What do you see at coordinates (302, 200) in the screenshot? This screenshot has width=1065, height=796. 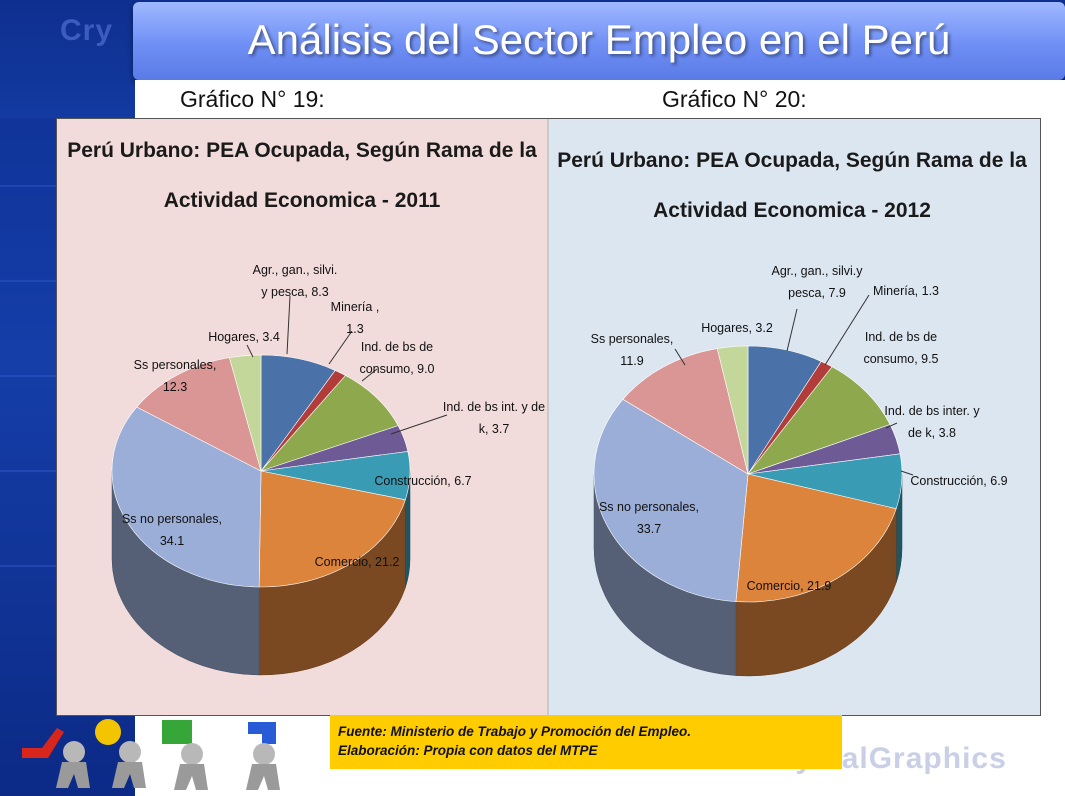 I see `chart-title-line: Actividad Economica - 2011` at bounding box center [302, 200].